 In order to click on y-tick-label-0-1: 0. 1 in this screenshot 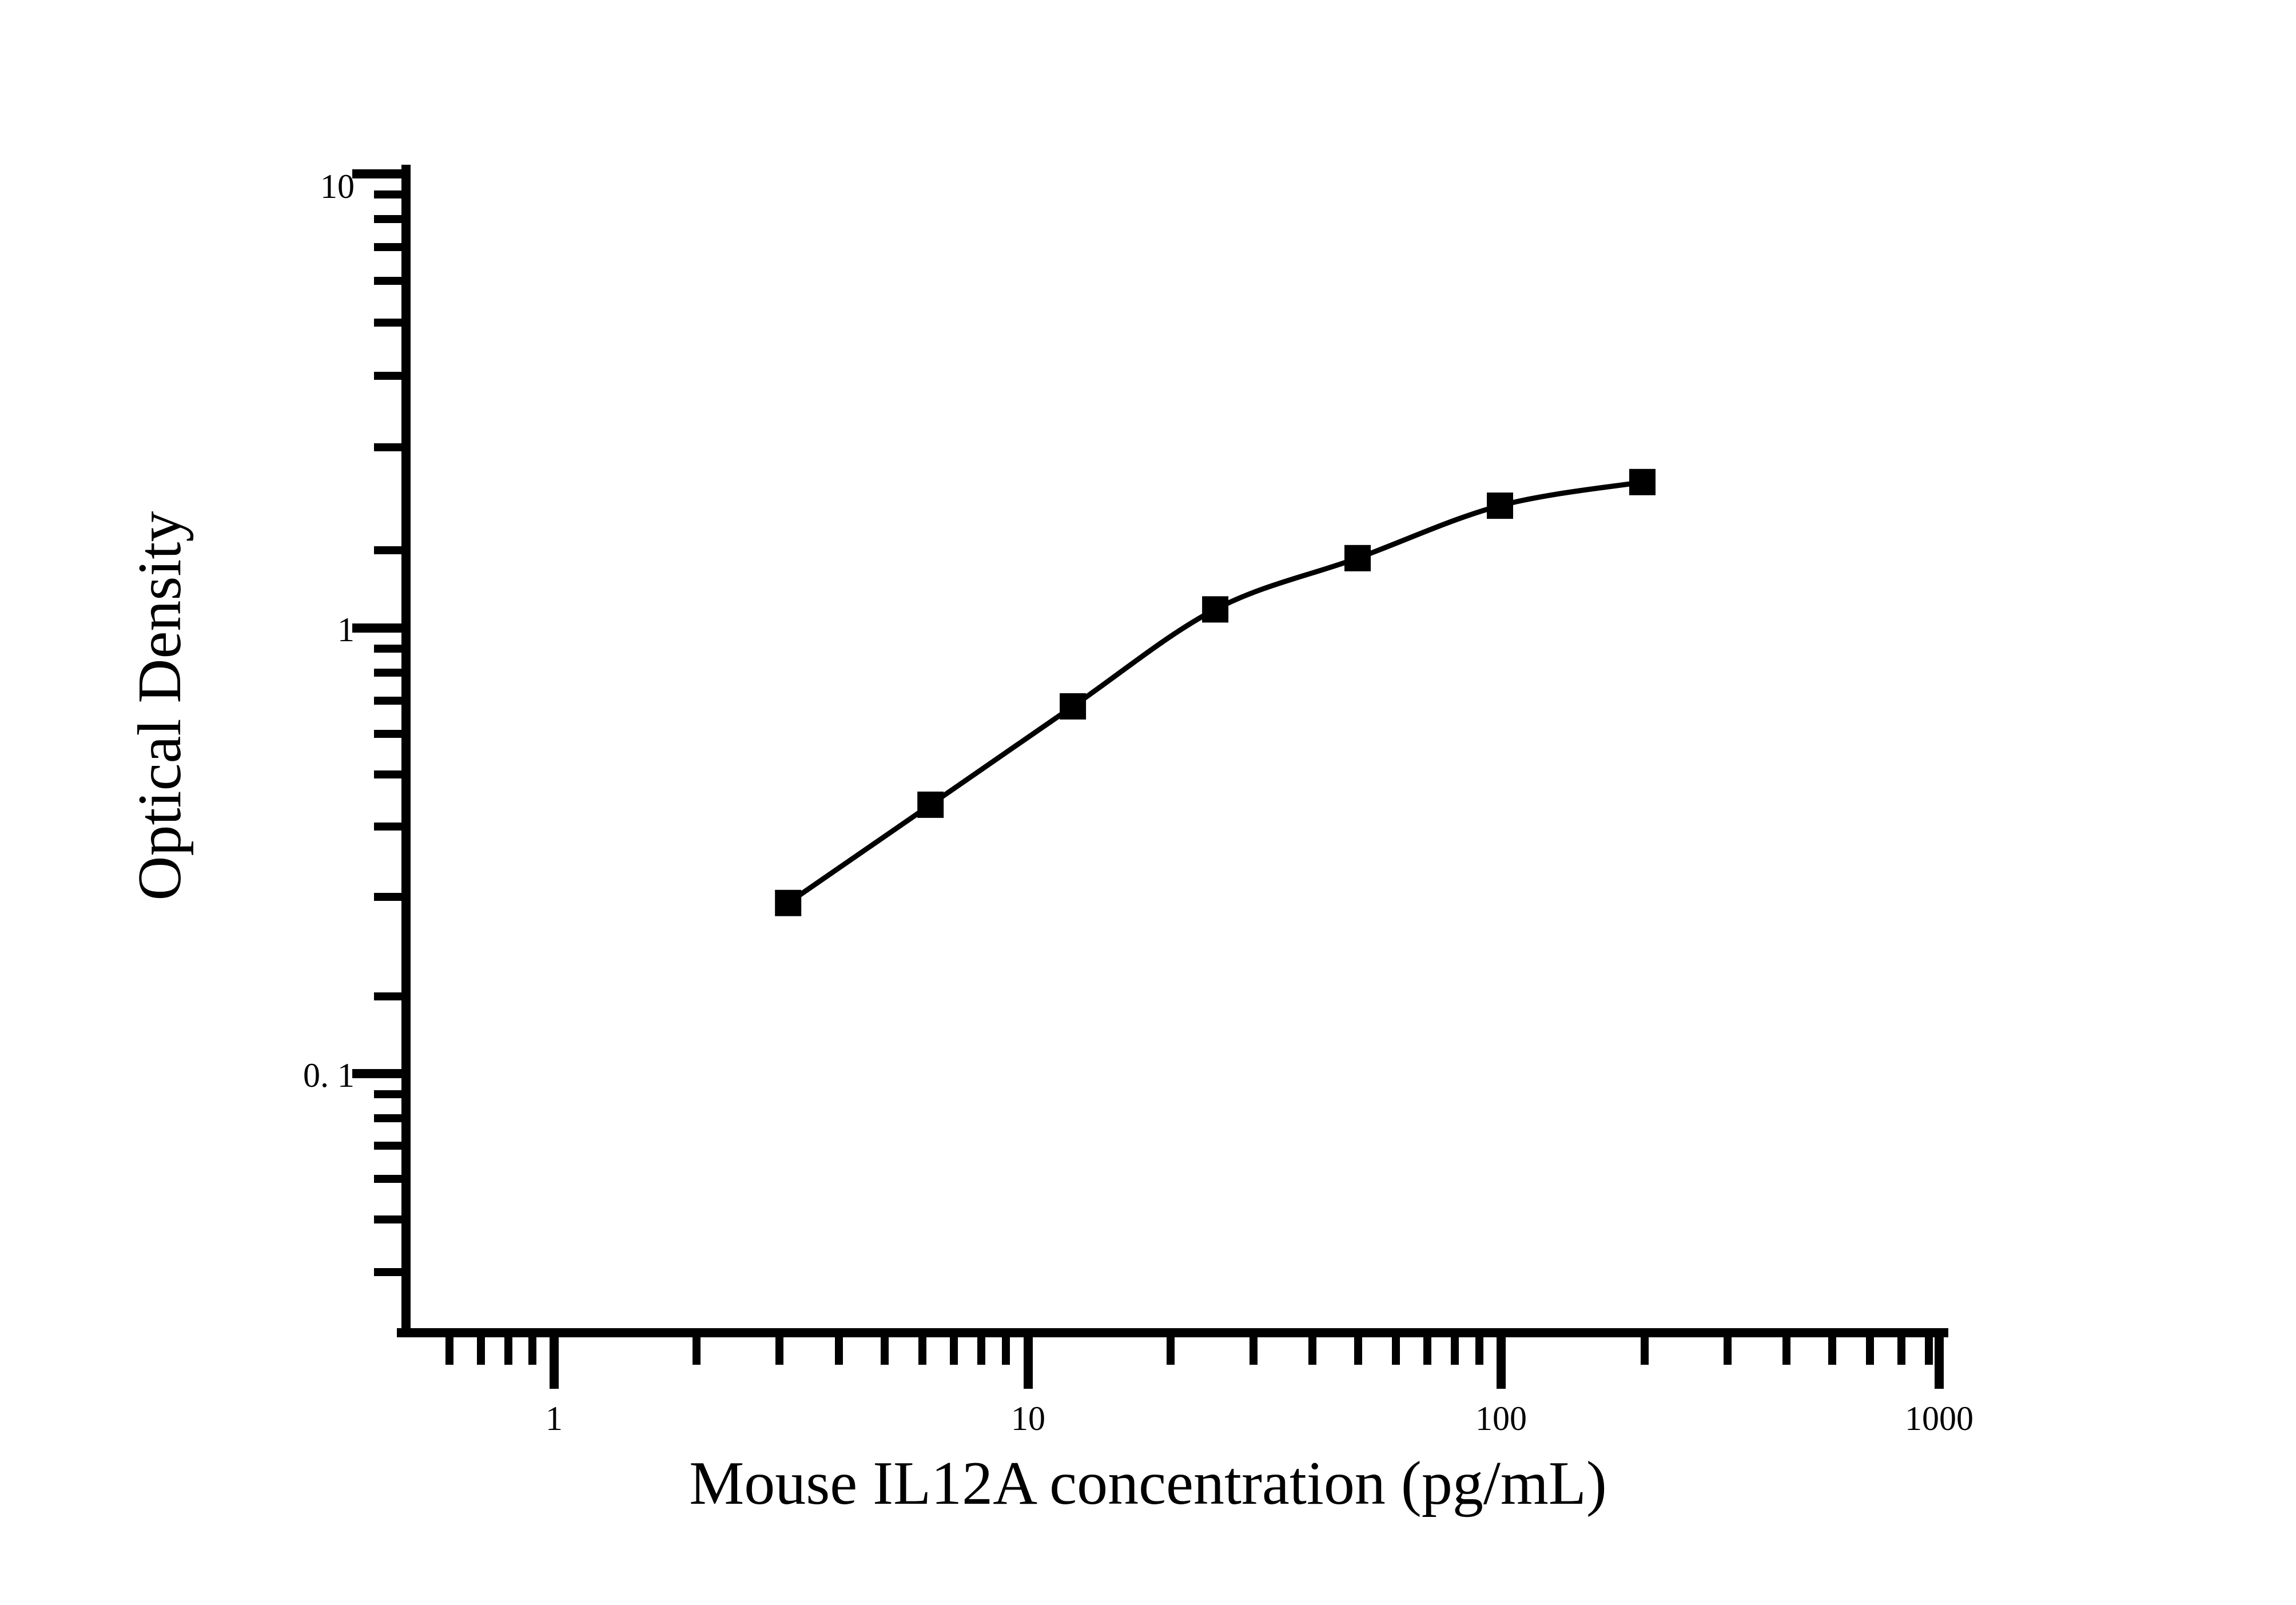, I will do `click(329, 1075)`.